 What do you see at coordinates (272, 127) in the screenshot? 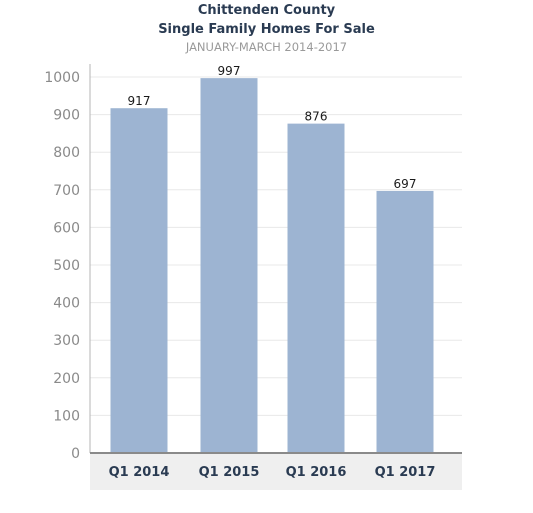
I see `data-labels: 917 997 876 697` at bounding box center [272, 127].